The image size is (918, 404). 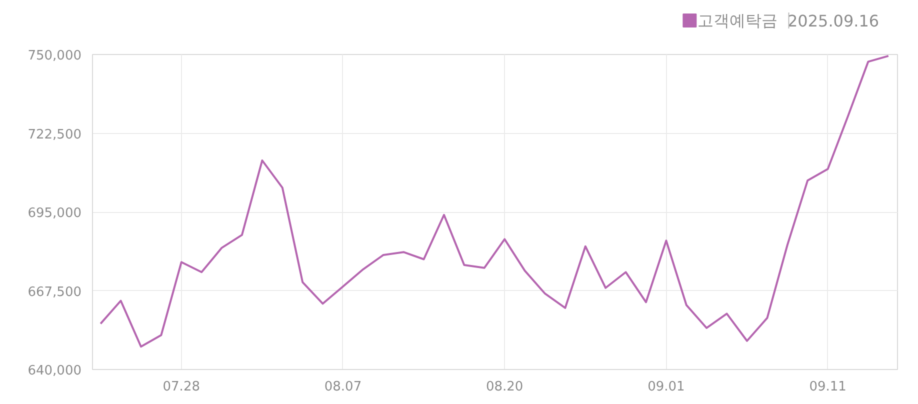 What do you see at coordinates (55, 213) in the screenshot?
I see `y-tick-label: 695,000` at bounding box center [55, 213].